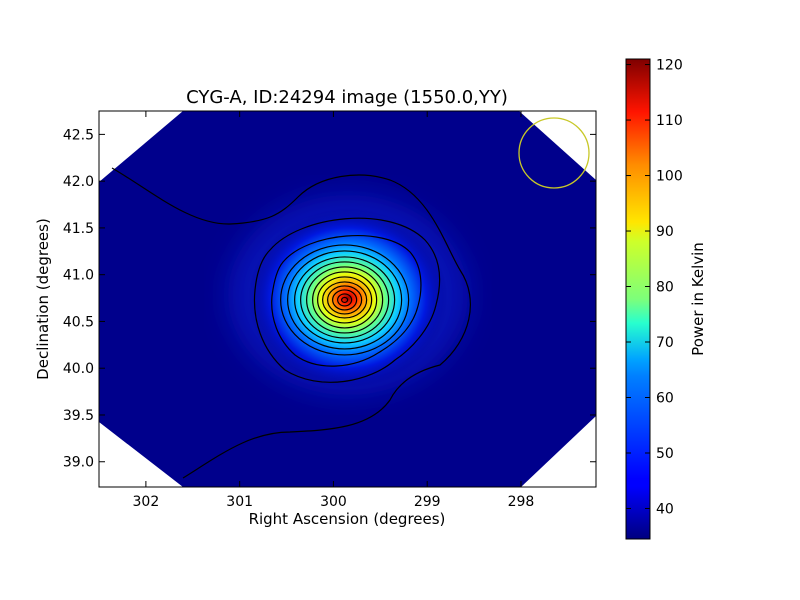 This screenshot has height=600, width=800. Describe the element at coordinates (78, 463) in the screenshot. I see `y-tick-label: 39.0` at that location.